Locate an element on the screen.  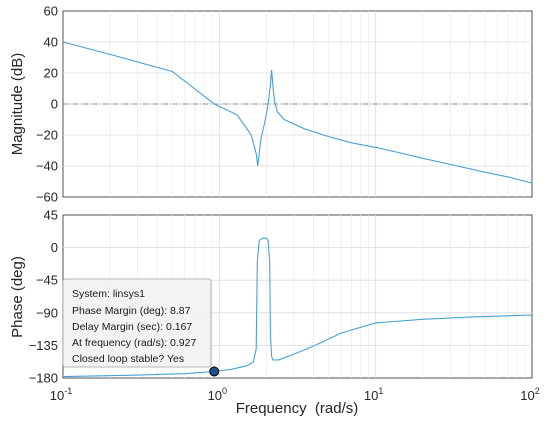
y-tick-label: −135 is located at coordinates (43, 345).